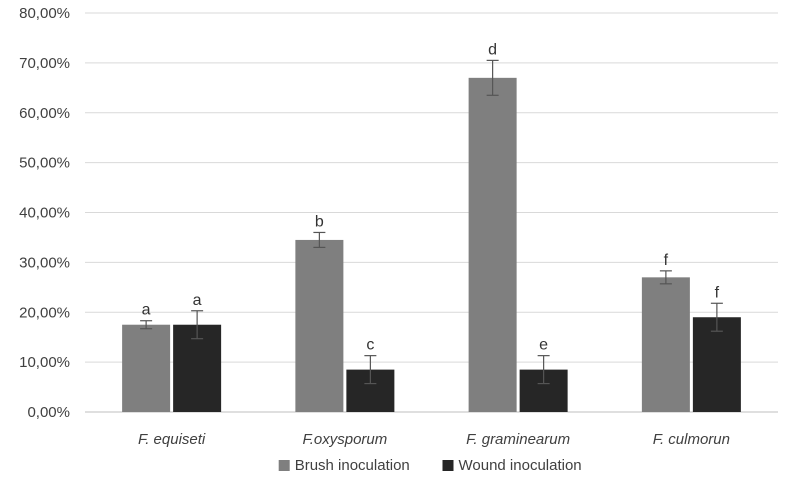 This screenshot has width=786, height=486. Describe the element at coordinates (520, 465) in the screenshot. I see `legend-label: Wound inoculation` at that location.